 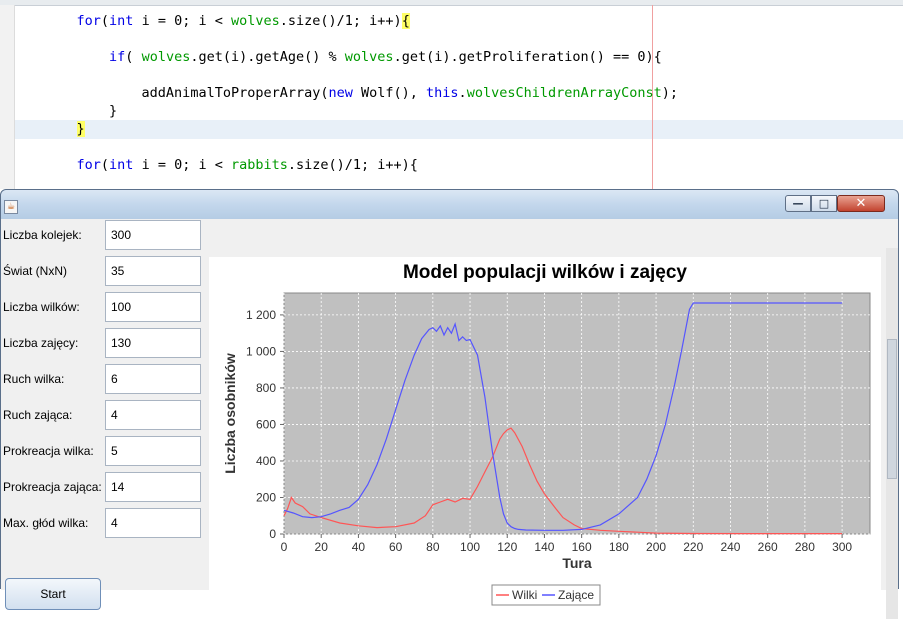 I want to click on y-tick-label: 1 200, so click(x=261, y=315).